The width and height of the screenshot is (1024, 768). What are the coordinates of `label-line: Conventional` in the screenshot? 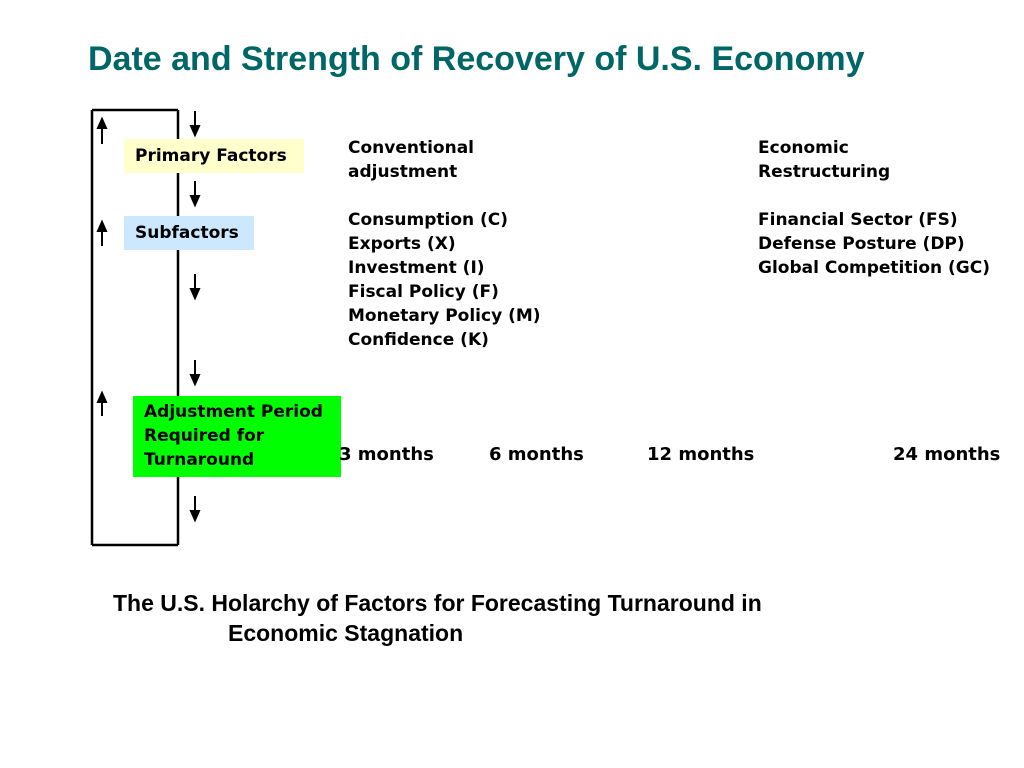 It's located at (411, 148).